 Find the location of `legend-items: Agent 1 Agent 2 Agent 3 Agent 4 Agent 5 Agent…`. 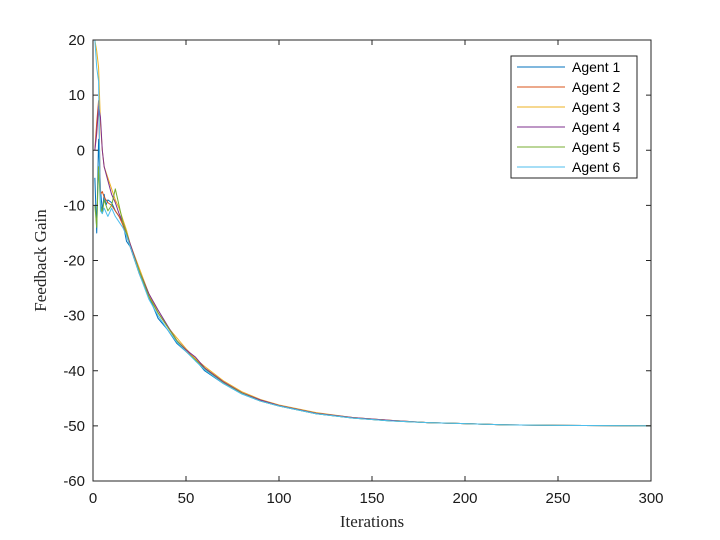

legend-items: Agent 1 Agent 2 Agent 3 Agent 4 Agent 5 Agent… is located at coordinates (568, 117).